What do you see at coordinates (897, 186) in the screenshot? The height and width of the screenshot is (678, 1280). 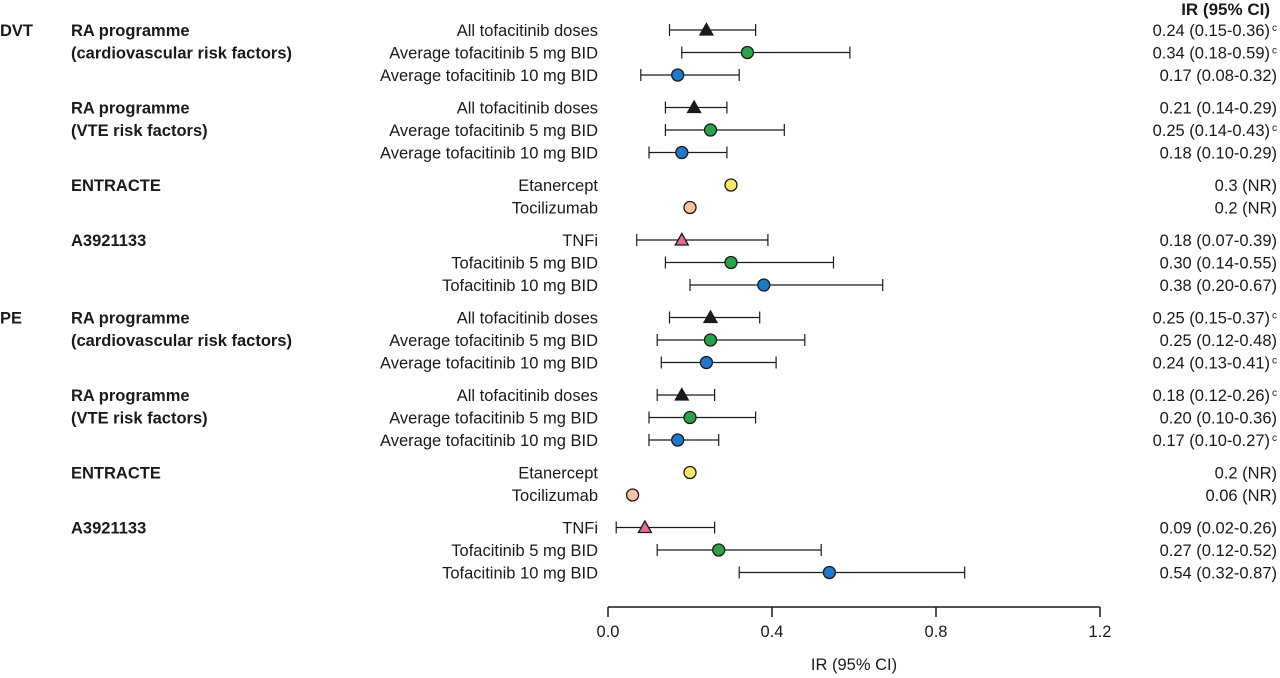 I see `forest-row: Etanercept 0.3 (NR)` at bounding box center [897, 186].